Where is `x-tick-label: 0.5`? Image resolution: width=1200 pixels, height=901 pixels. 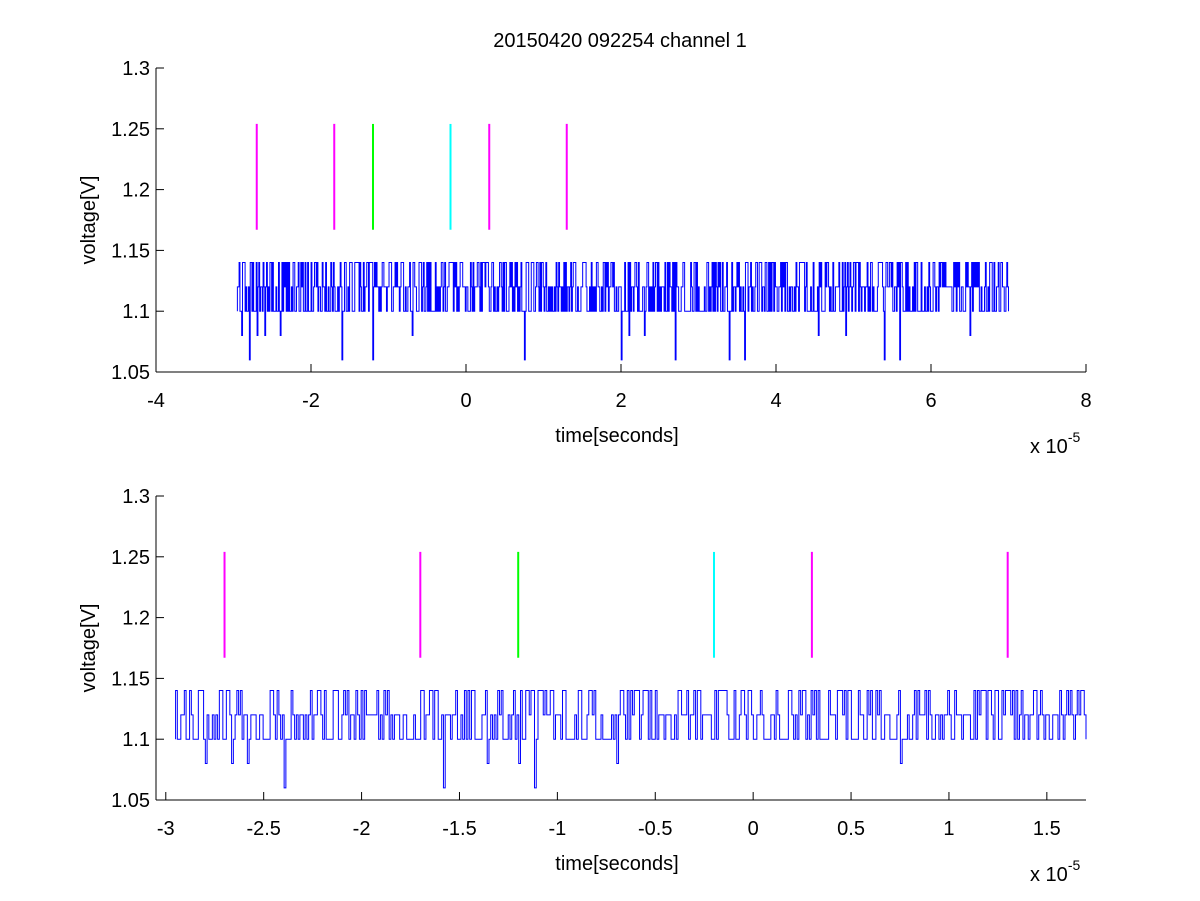
x-tick-label: 0.5 is located at coordinates (851, 829).